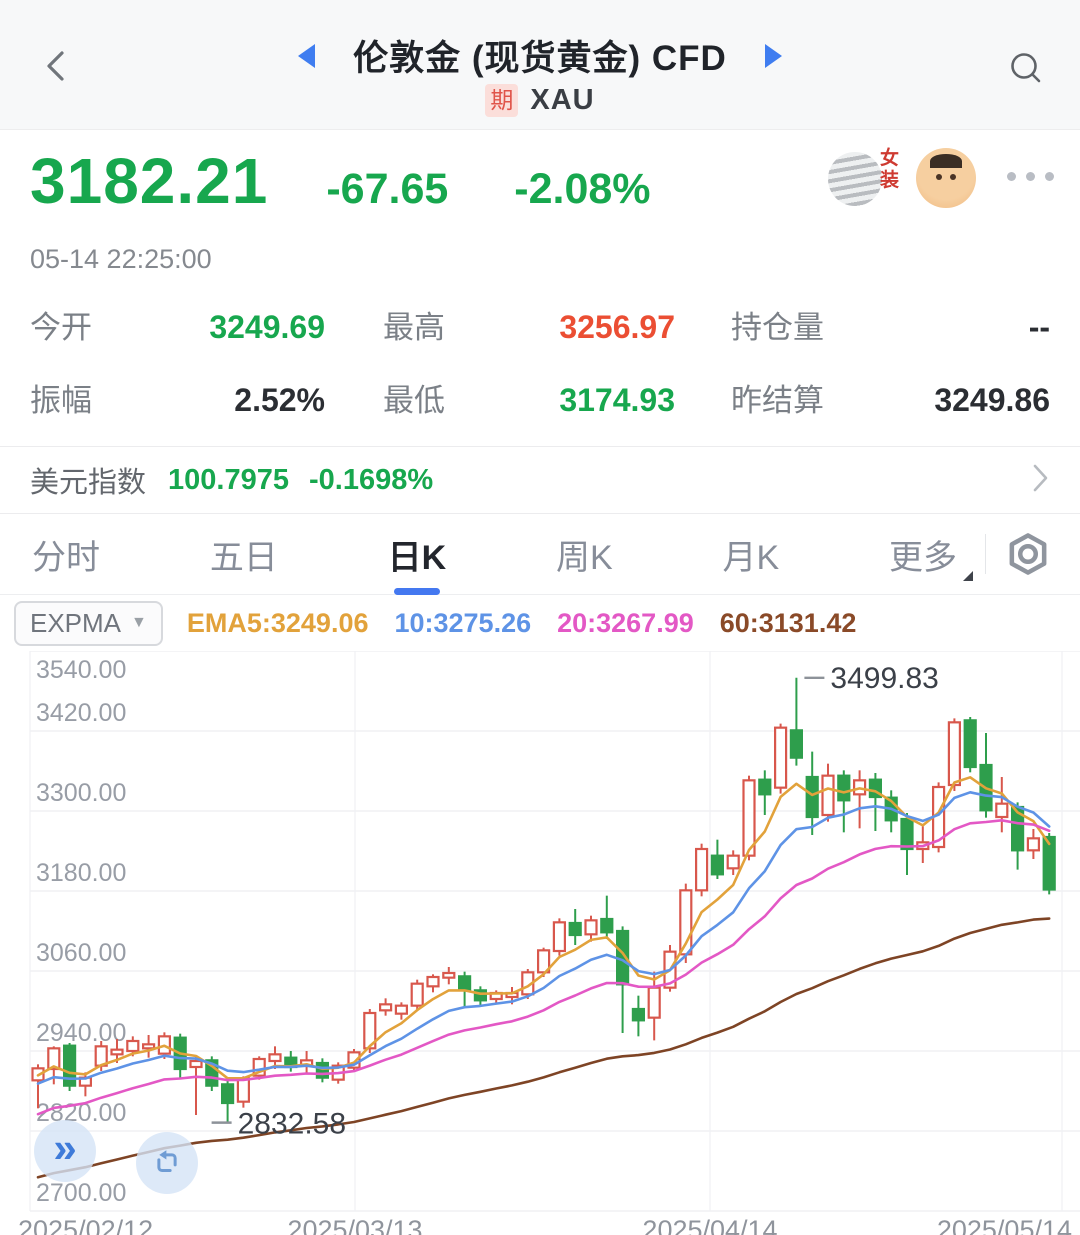 The height and width of the screenshot is (1235, 1080). What do you see at coordinates (788, 622) in the screenshot?
I see `ema-legend-item: 60:3131.42` at bounding box center [788, 622].